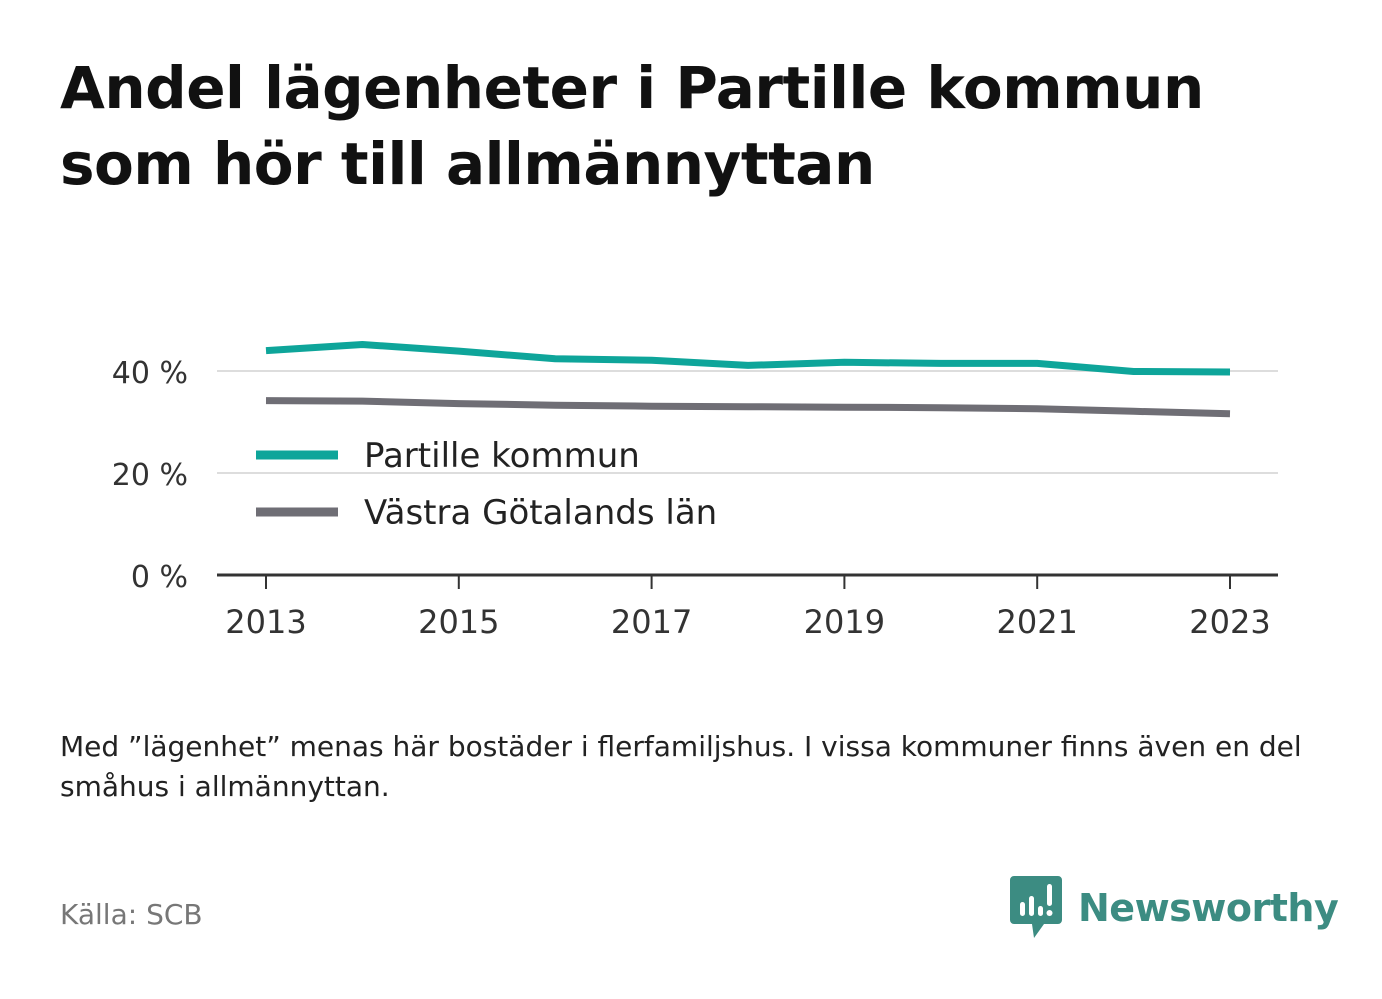  Describe the element at coordinates (458, 622) in the screenshot. I see `x-tick-label: 2015` at that location.